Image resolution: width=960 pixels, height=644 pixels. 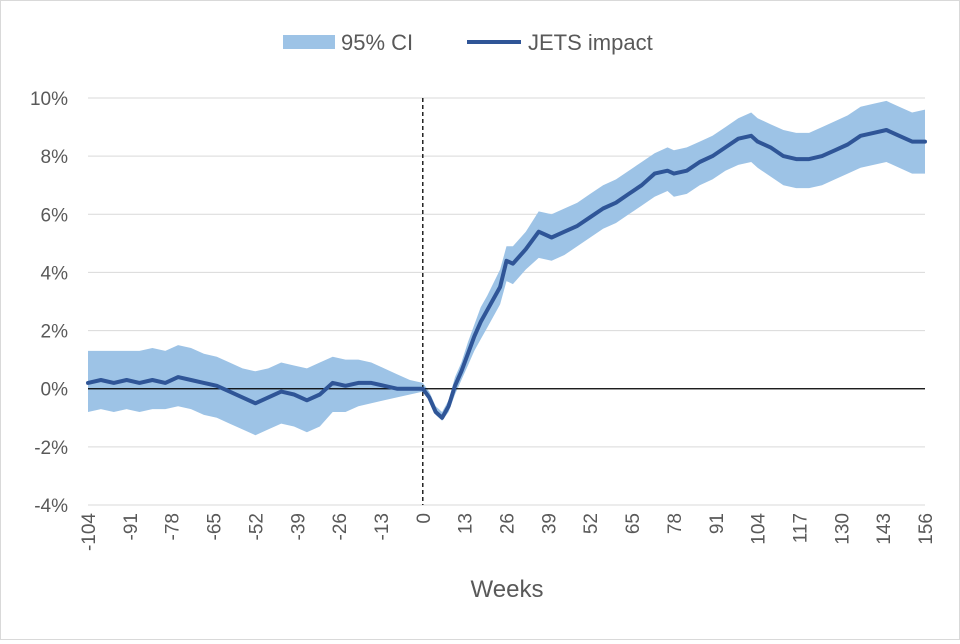 I want to click on x-tick-label: 0, so click(x=424, y=518).